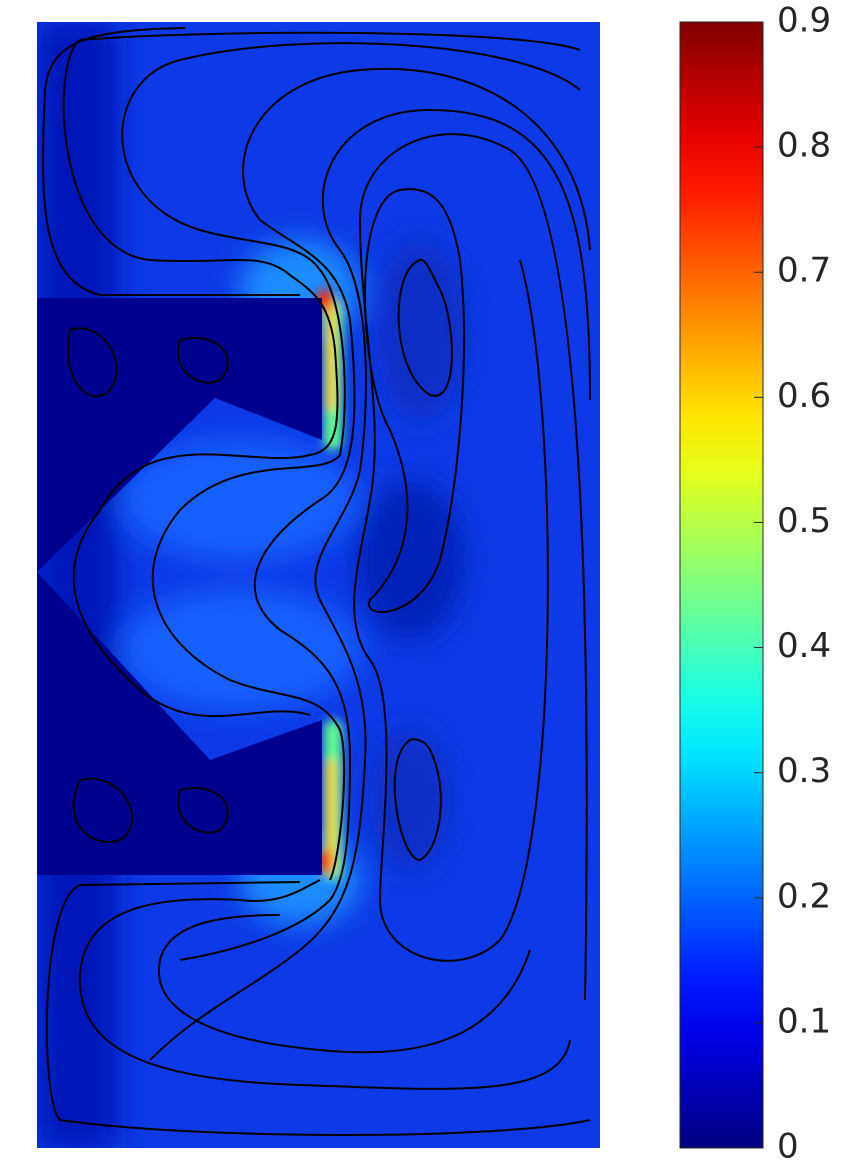 Image resolution: width=844 pixels, height=1168 pixels. I want to click on colorbar-tick-label: 0.4, so click(804, 646).